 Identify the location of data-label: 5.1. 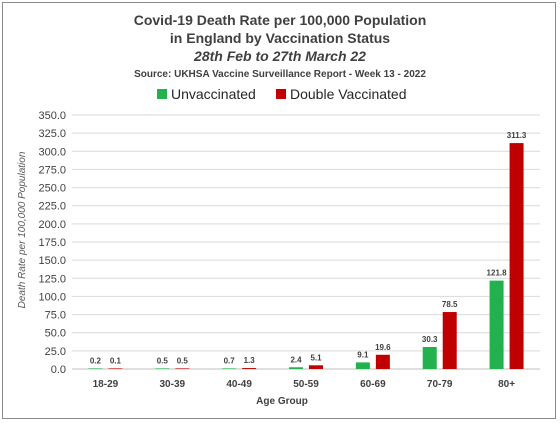
(316, 357).